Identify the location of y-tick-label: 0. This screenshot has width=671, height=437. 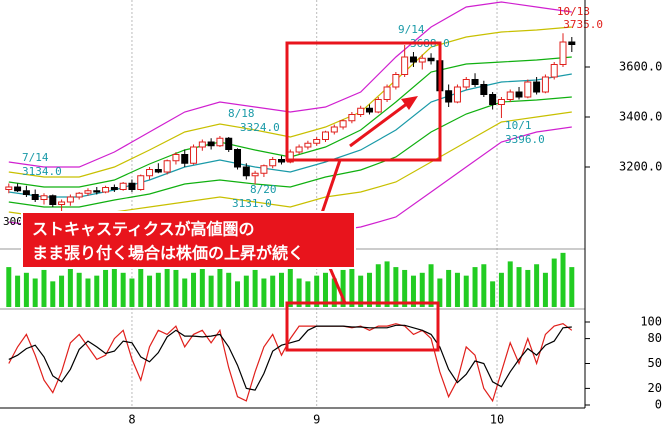
(658, 405).